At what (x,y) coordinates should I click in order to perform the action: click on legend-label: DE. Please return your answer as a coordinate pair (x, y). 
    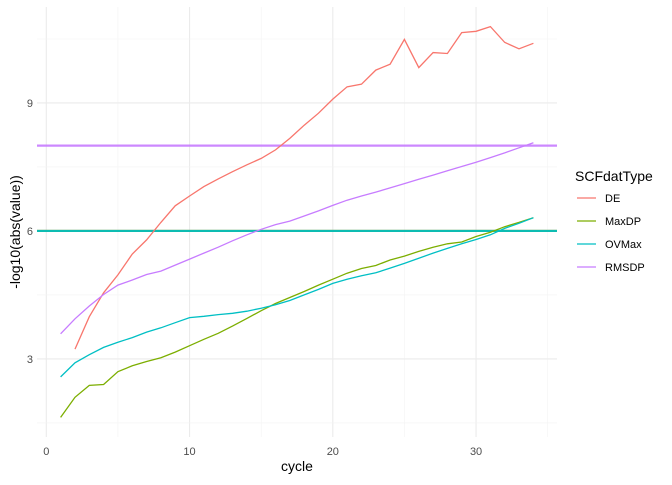
    Looking at the image, I should click on (612, 199).